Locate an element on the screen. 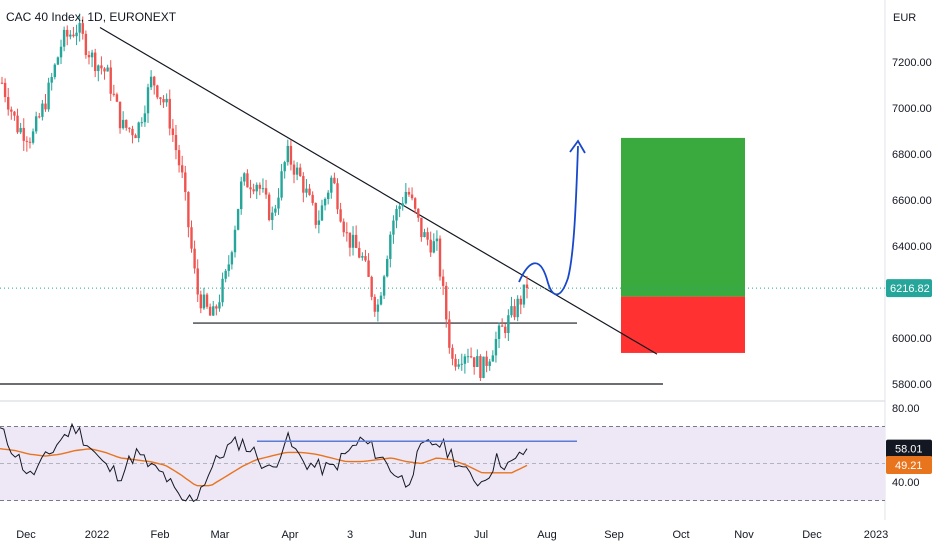  projection-arrowhead is located at coordinates (577, 146).